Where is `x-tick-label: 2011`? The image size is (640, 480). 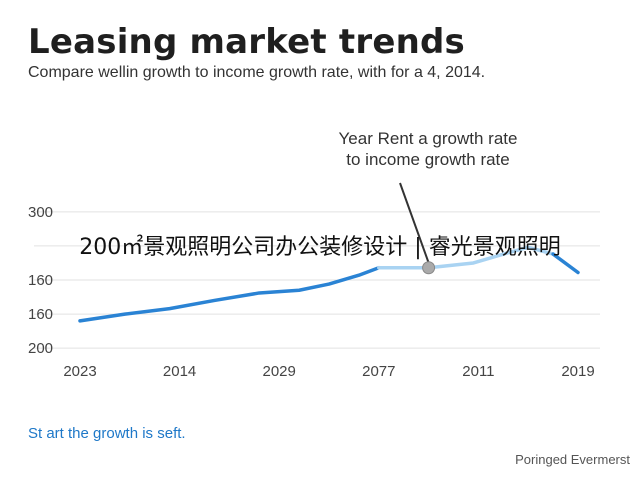 x-tick-label: 2011 is located at coordinates (478, 371).